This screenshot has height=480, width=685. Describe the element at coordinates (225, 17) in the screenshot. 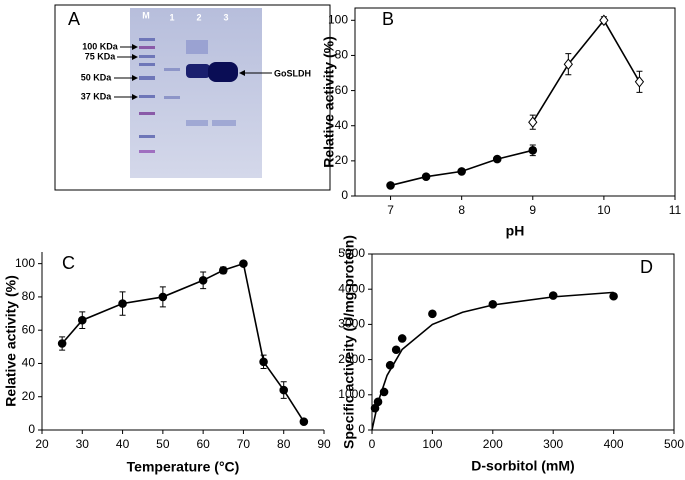

I see `lane-label: 3` at that location.